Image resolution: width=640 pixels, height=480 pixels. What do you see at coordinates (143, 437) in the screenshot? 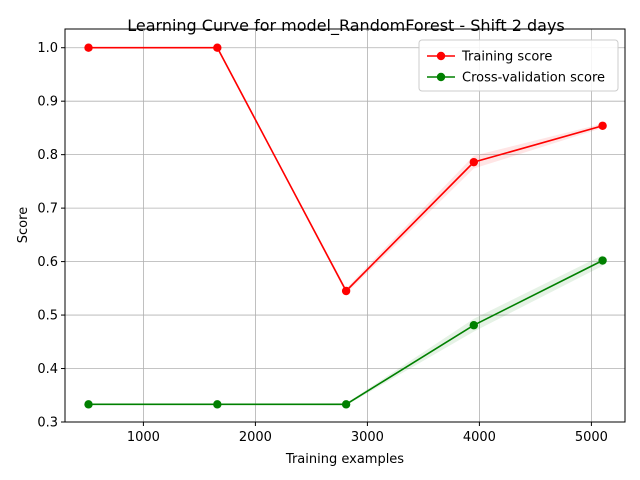
I see `x-tick-label: 1000` at bounding box center [143, 437].